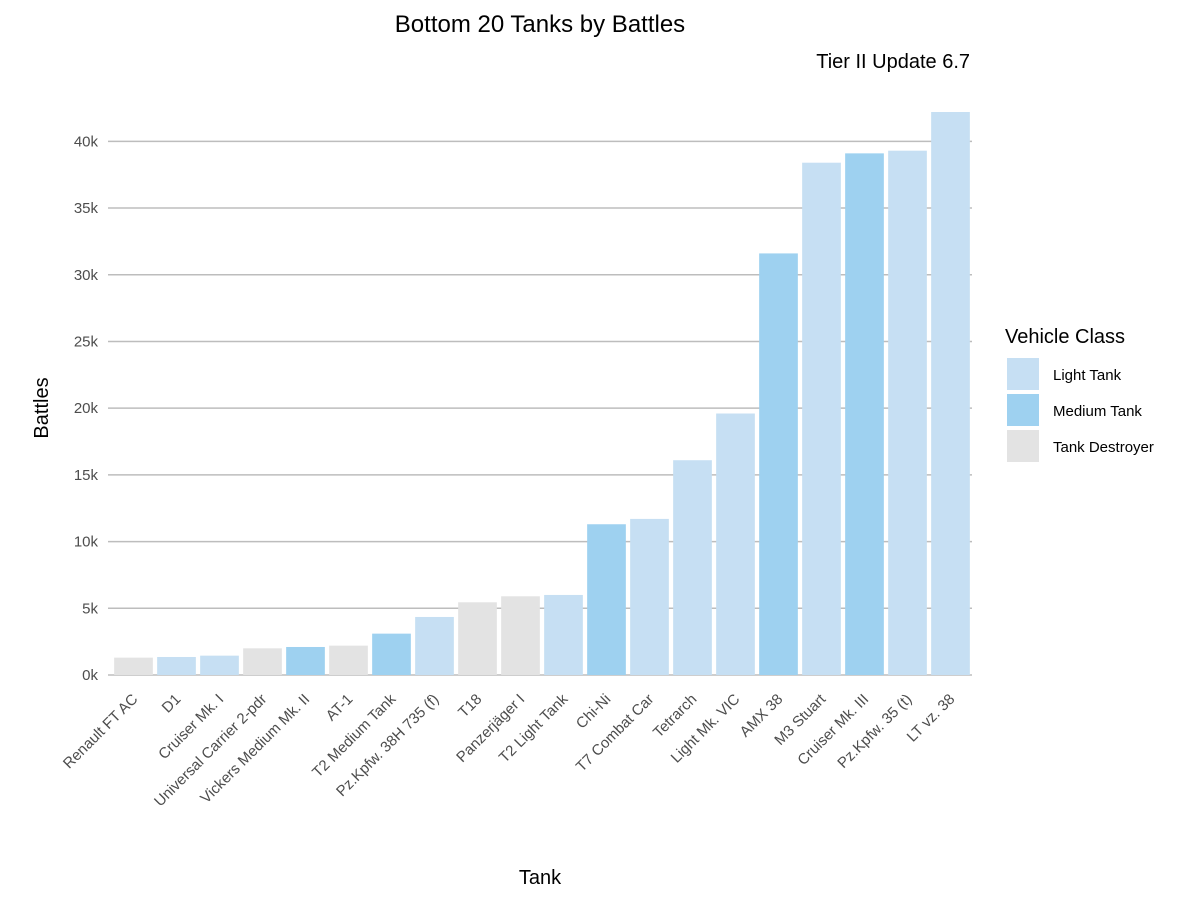 The height and width of the screenshot is (900, 1200). Describe the element at coordinates (90, 608) in the screenshot. I see `y-tick-label: 5k` at that location.